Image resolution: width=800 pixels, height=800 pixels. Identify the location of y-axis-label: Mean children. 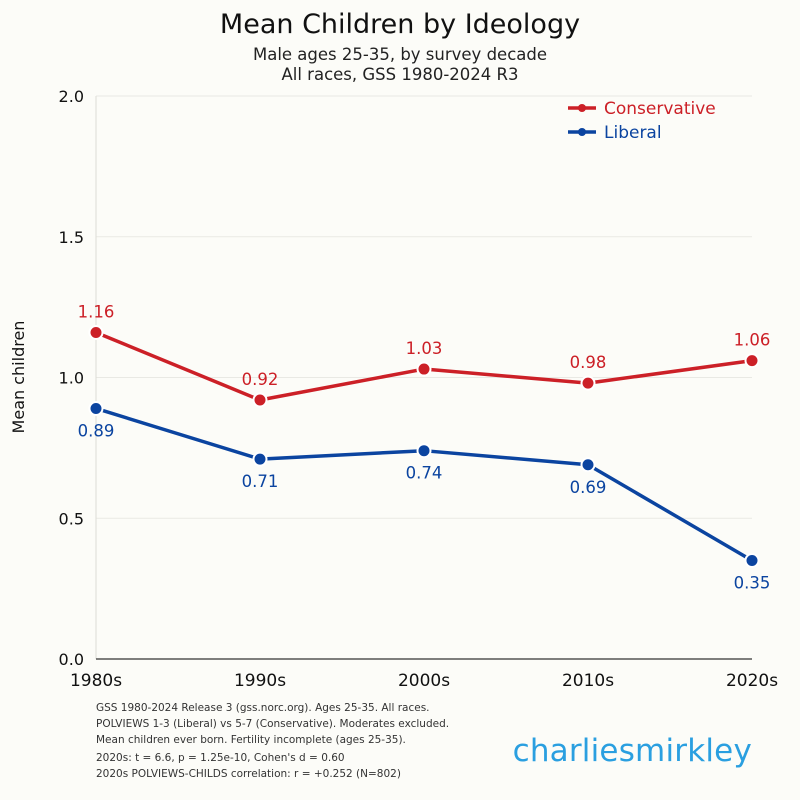
(18, 377).